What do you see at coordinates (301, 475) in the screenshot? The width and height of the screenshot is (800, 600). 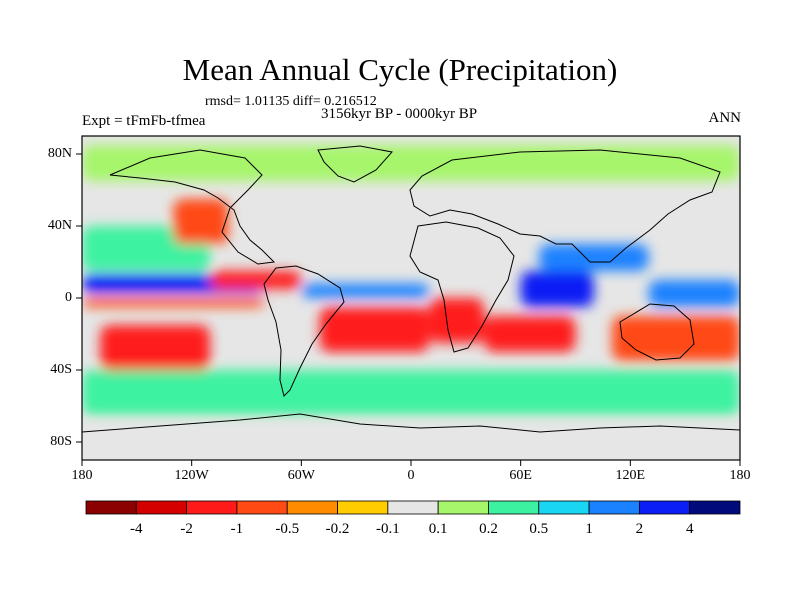 I see `x-tick-label: 60W` at bounding box center [301, 475].